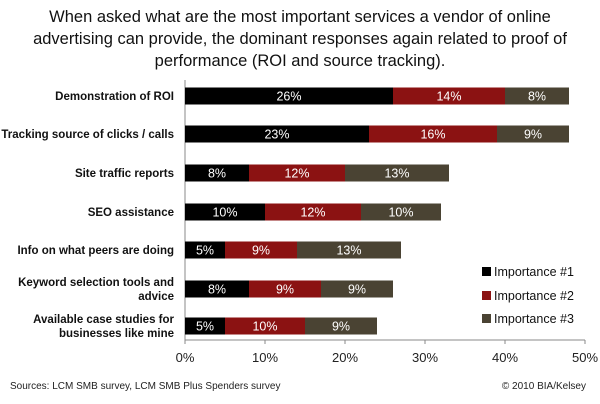 The image size is (600, 404). What do you see at coordinates (505, 357) in the screenshot?
I see `x-tick-label: 40%` at bounding box center [505, 357].